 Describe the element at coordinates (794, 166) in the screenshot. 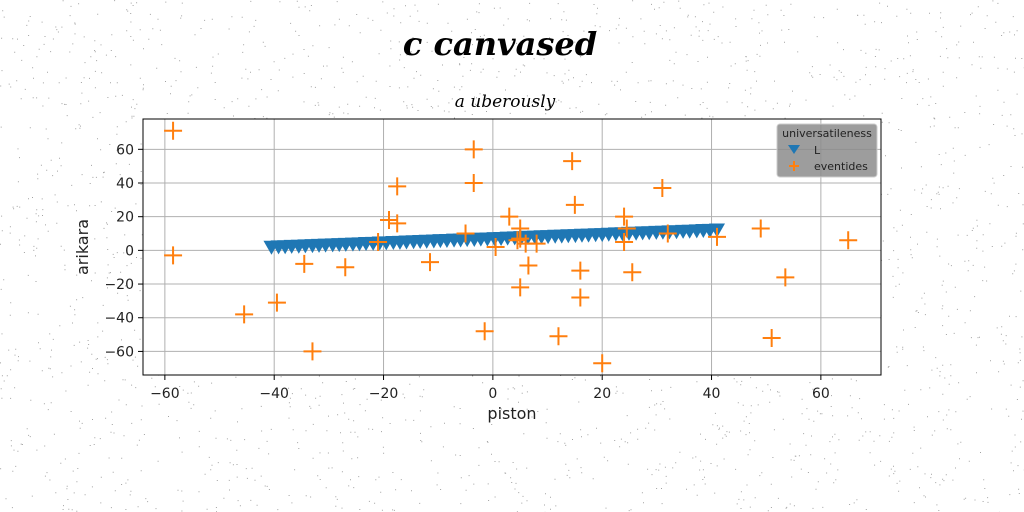

I see `legend-marker-plus-icon` at that location.